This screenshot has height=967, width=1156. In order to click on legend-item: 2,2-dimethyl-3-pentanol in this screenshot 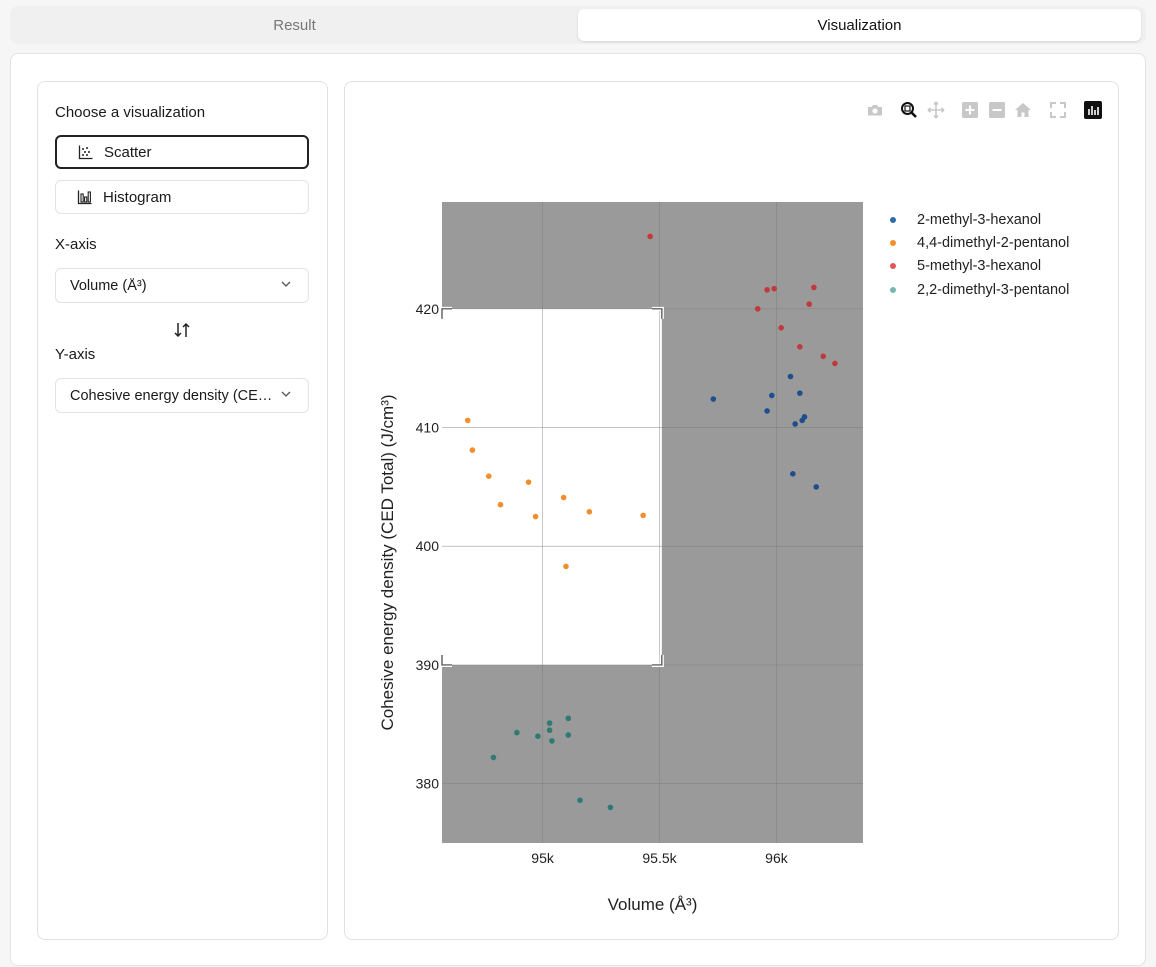, I will do `click(979, 289)`.